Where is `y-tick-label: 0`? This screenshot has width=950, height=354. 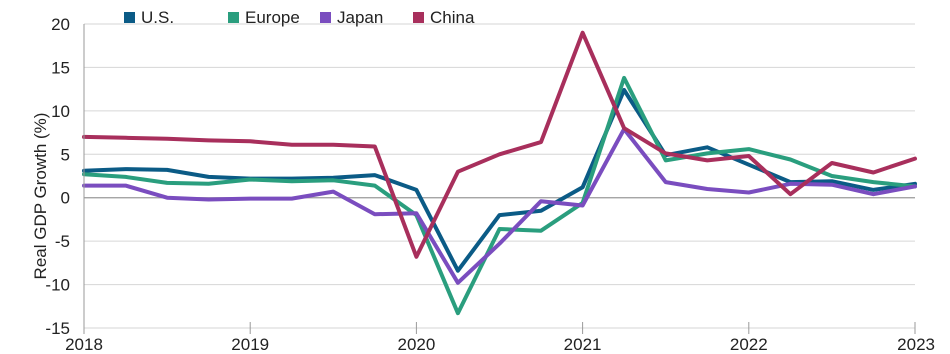
y-tick-label: 0 is located at coordinates (65, 198).